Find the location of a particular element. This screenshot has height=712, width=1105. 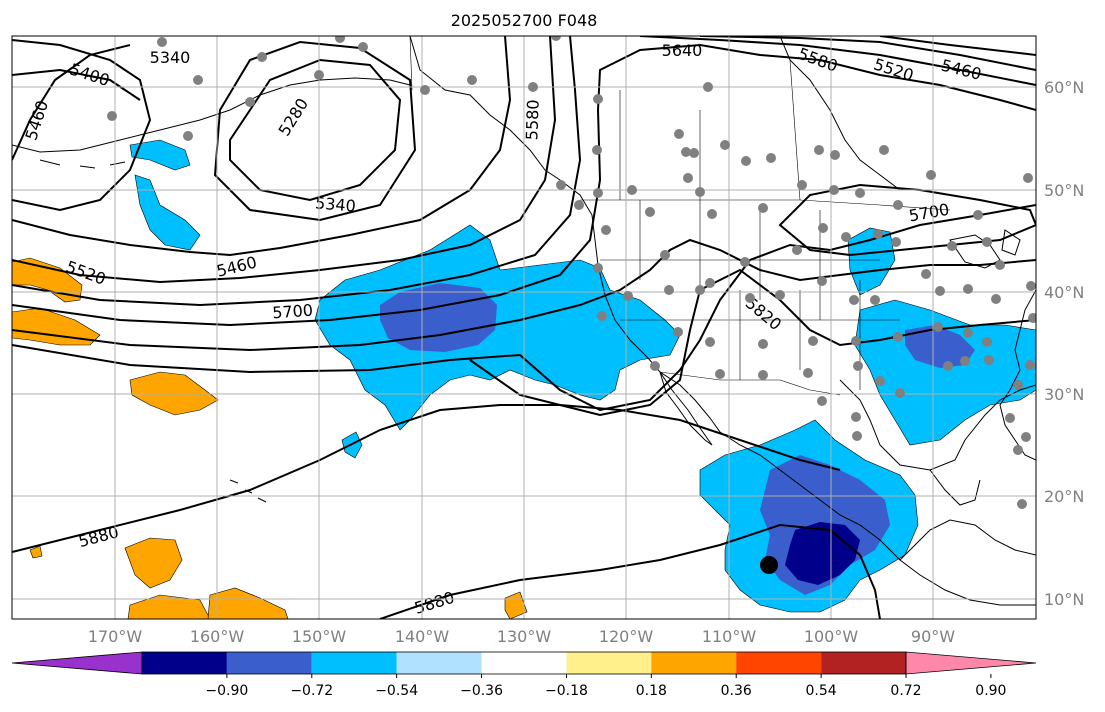

lon-label: 140°W is located at coordinates (422, 636).